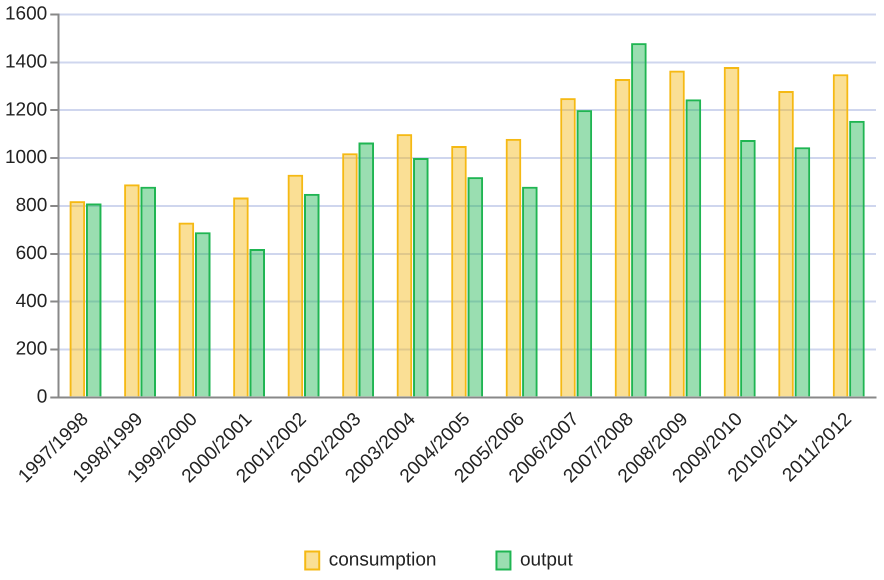 This screenshot has height=580, width=884. Describe the element at coordinates (32, 253) in the screenshot. I see `y-tick-label: 600` at that location.